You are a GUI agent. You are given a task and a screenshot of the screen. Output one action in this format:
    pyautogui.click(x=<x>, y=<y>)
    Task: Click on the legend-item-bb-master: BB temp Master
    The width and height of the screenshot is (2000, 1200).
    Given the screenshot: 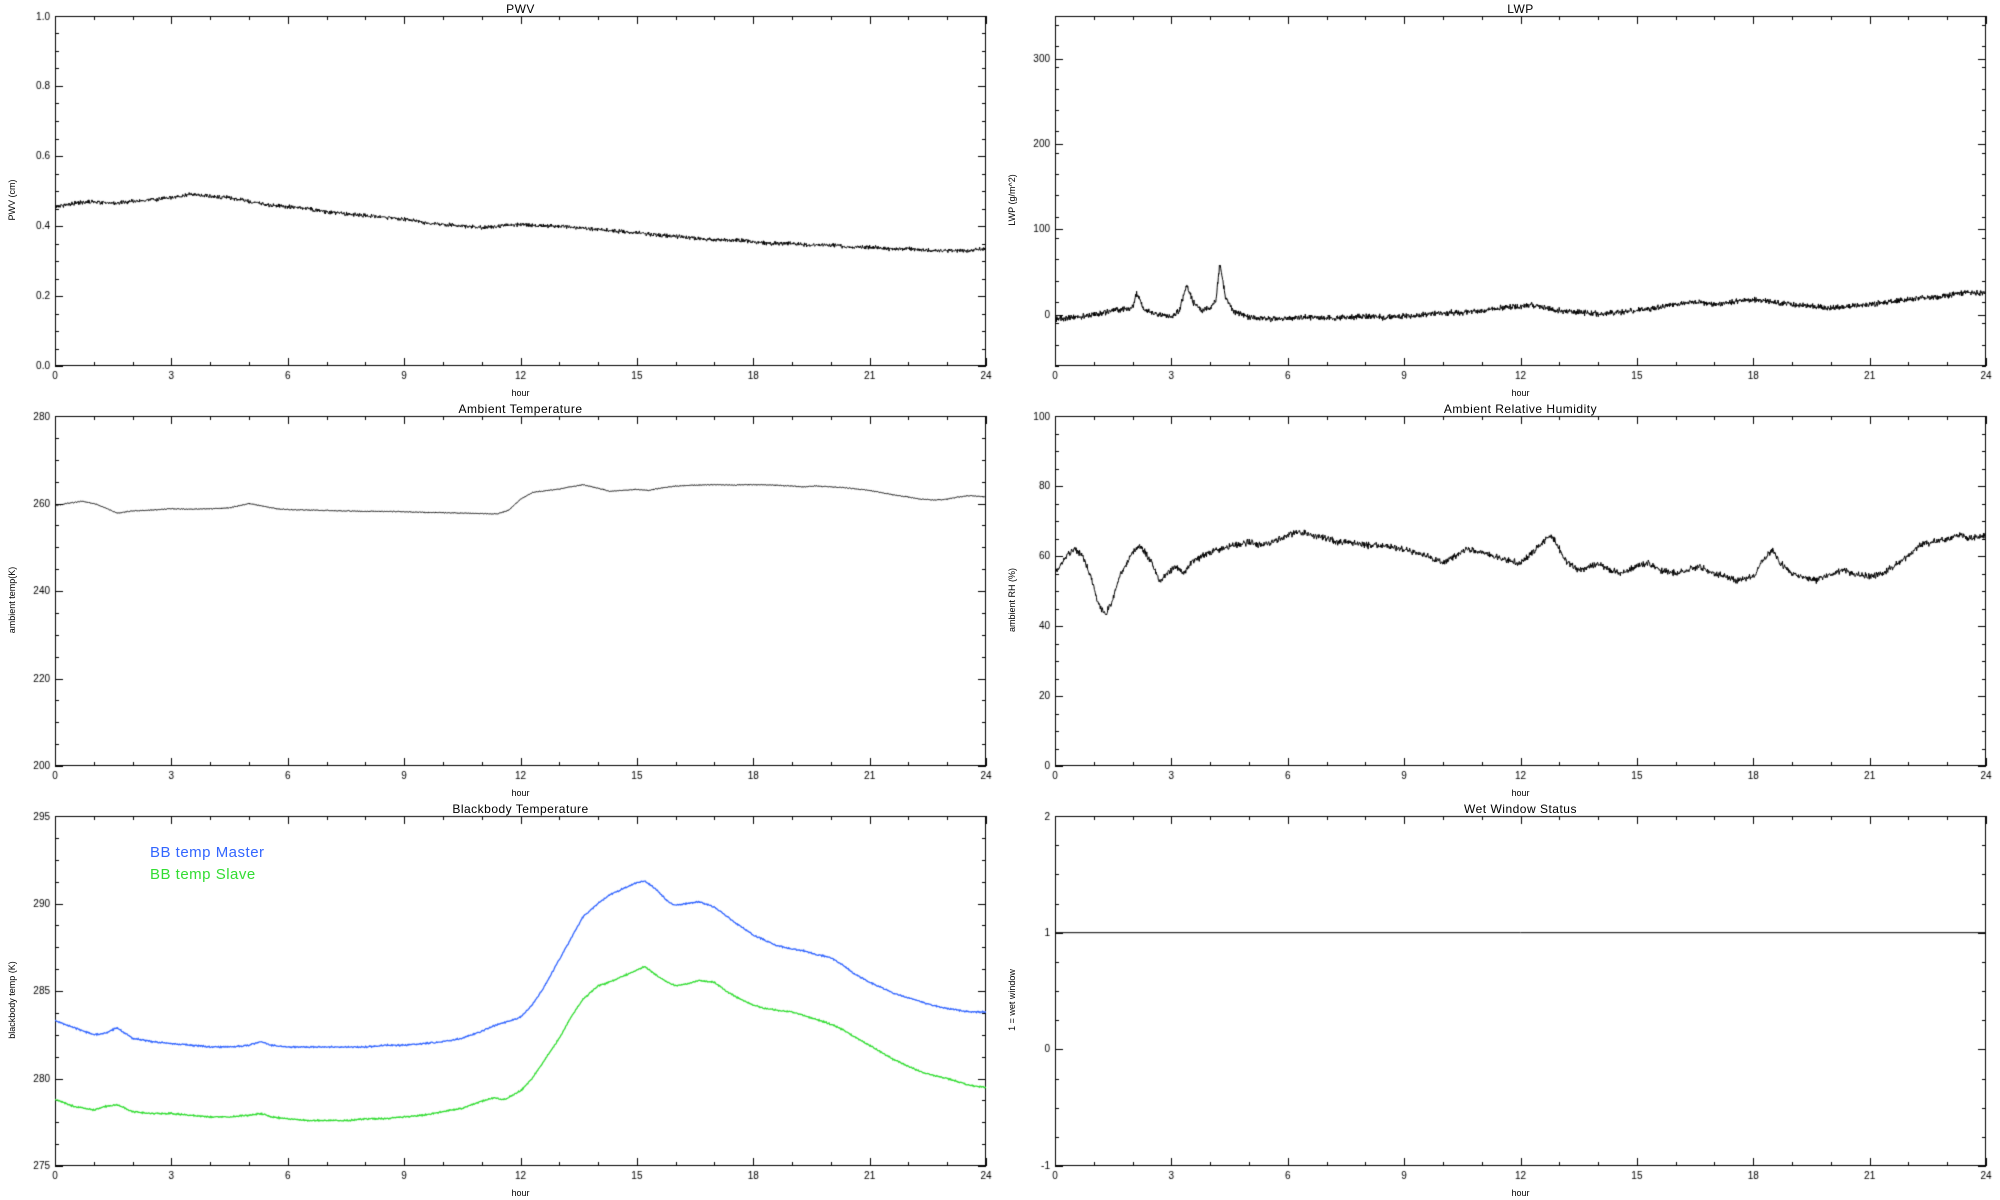 What is the action you would take?
    pyautogui.click(x=207, y=852)
    